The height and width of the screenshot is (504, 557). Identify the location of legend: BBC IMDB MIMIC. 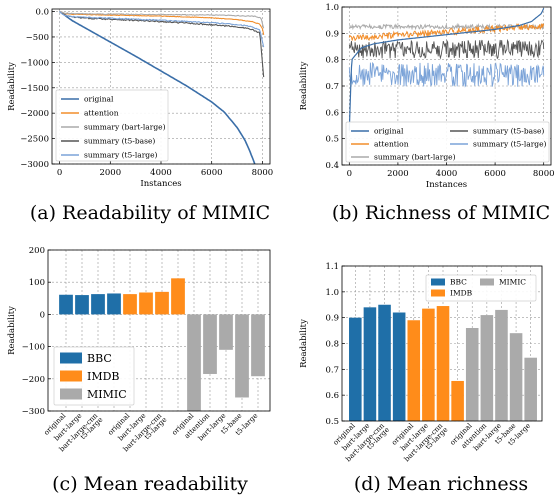
(481, 288).